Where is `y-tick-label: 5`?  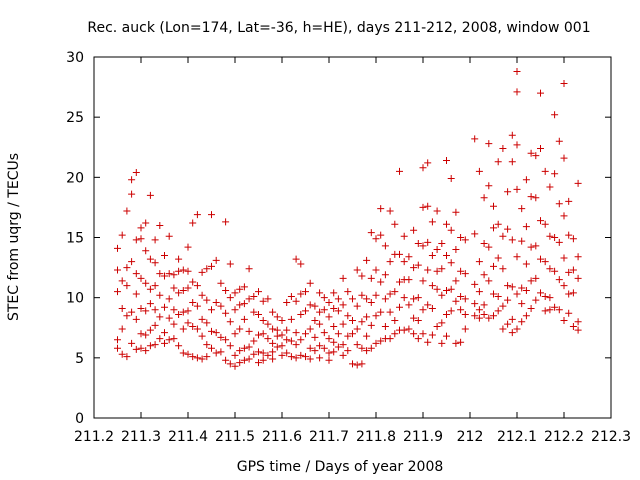 y-tick-label: 5 is located at coordinates (79, 359).